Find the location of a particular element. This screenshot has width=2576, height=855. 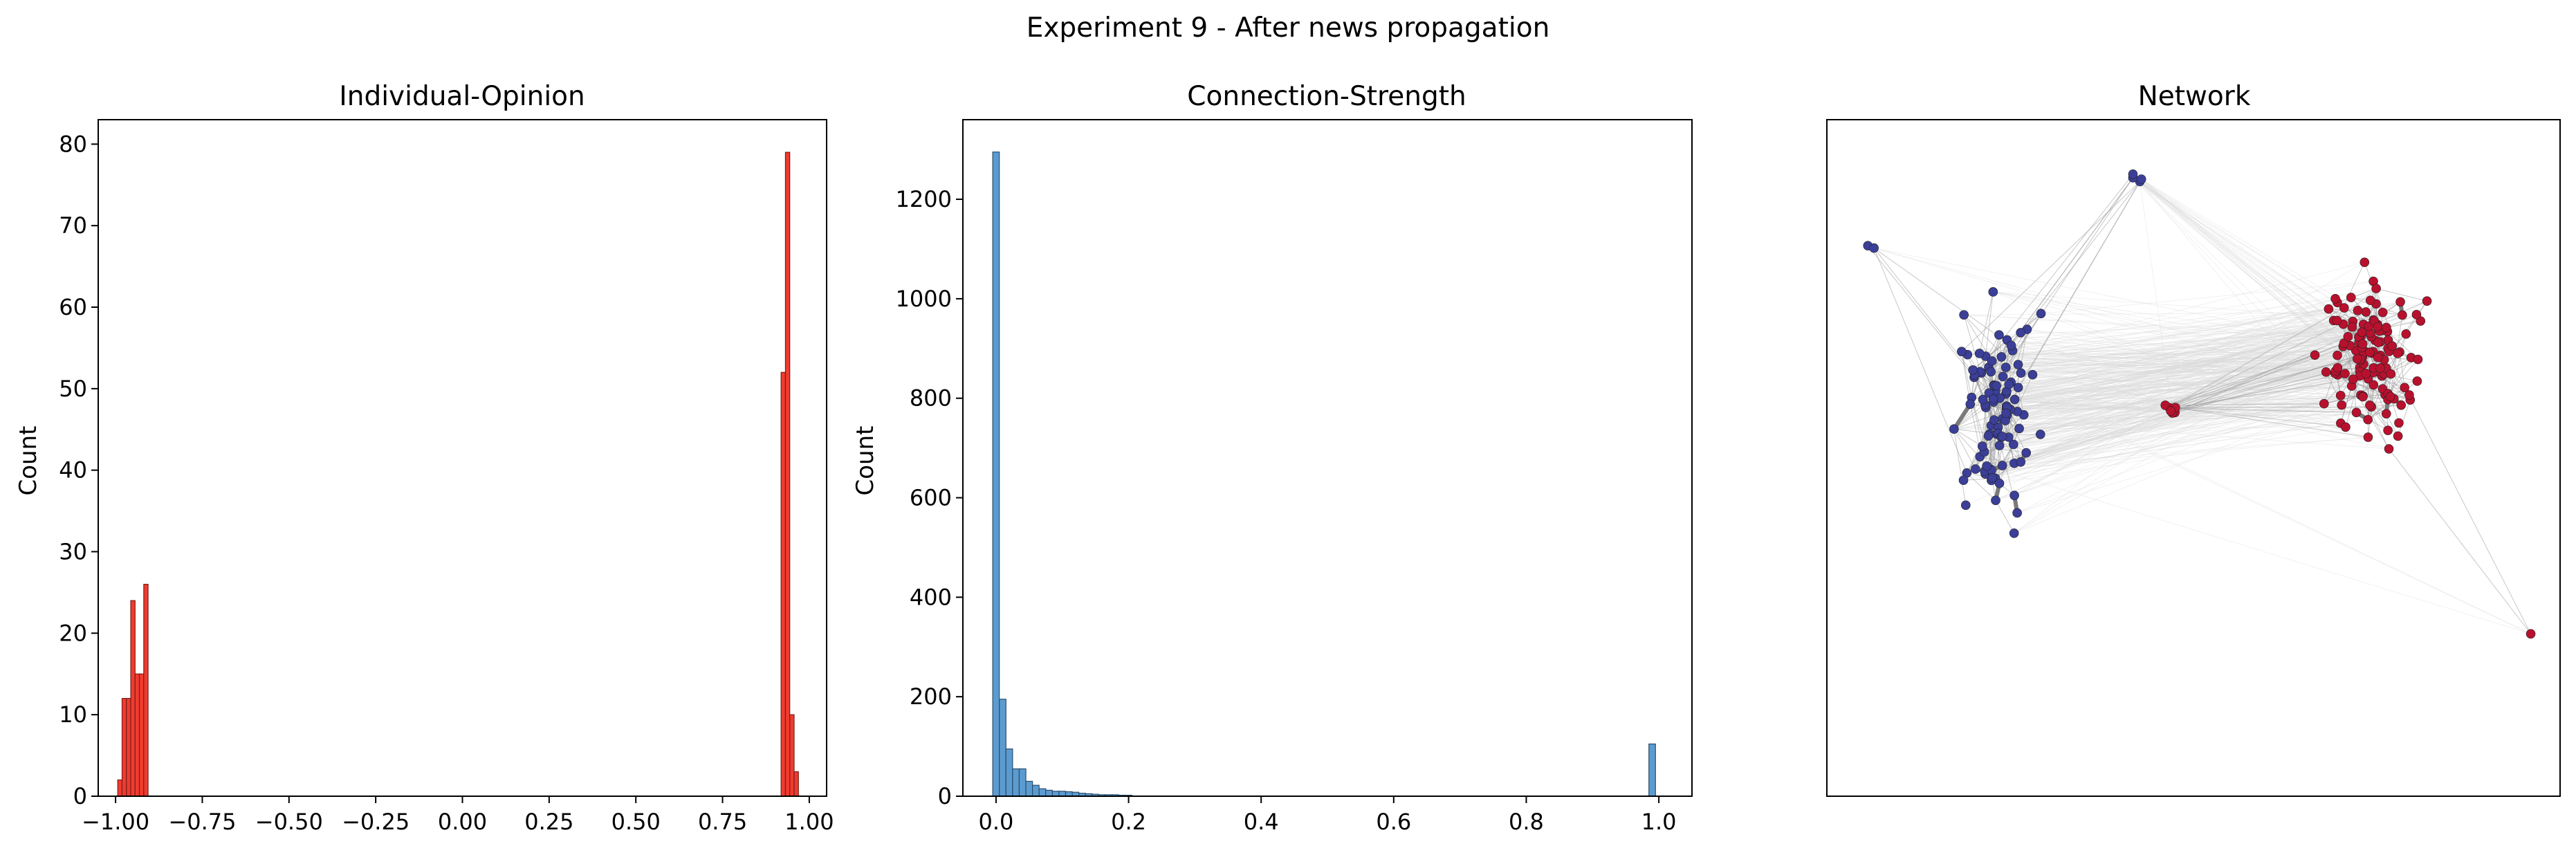

network-edge-strong is located at coordinates (1962, 417).